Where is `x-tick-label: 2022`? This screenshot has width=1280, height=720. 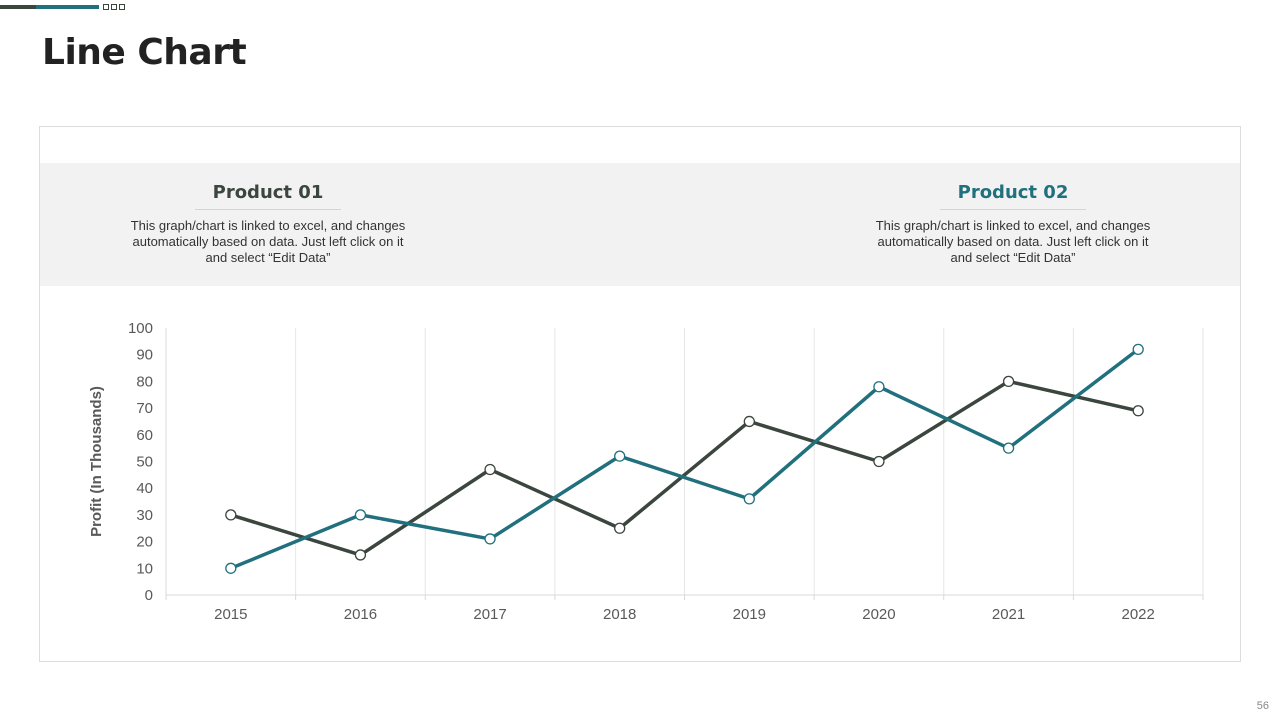
x-tick-label: 2022 is located at coordinates (1138, 614).